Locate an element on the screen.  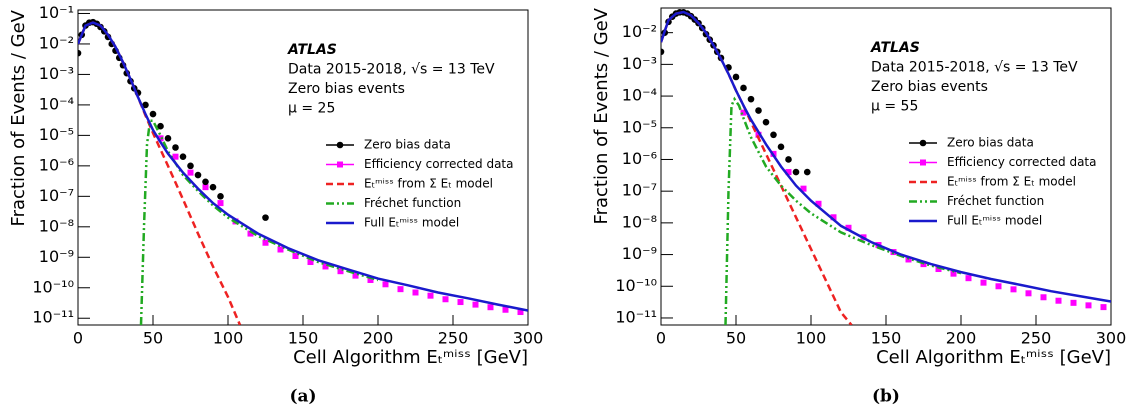
y-tick-label: 10⁻⁷ is located at coordinates (56, 195).